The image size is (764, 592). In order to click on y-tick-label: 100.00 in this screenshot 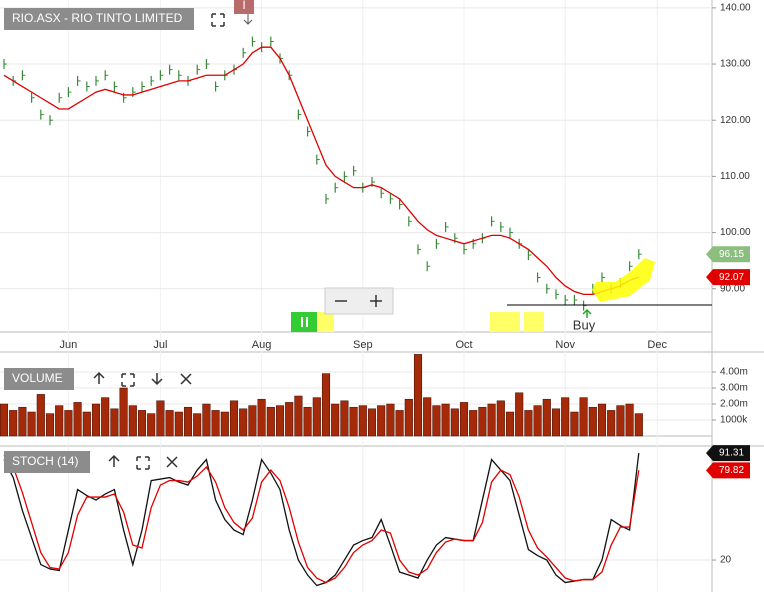, I will do `click(735, 232)`.